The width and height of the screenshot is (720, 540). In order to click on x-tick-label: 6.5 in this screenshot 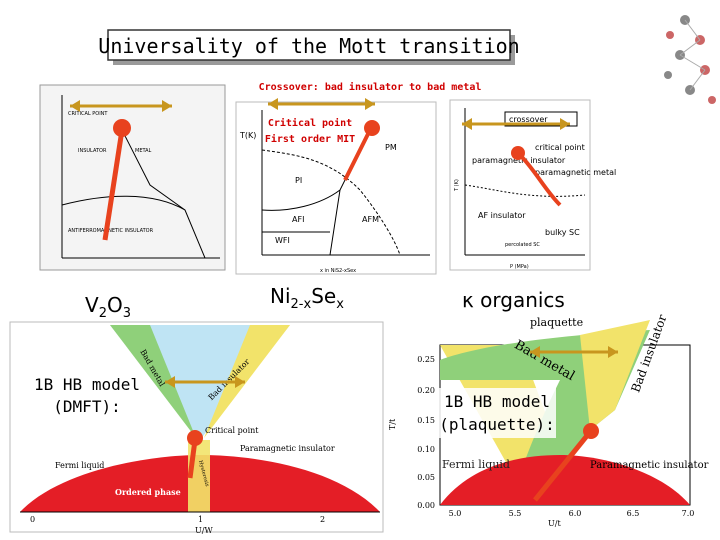, I will do `click(633, 513)`.